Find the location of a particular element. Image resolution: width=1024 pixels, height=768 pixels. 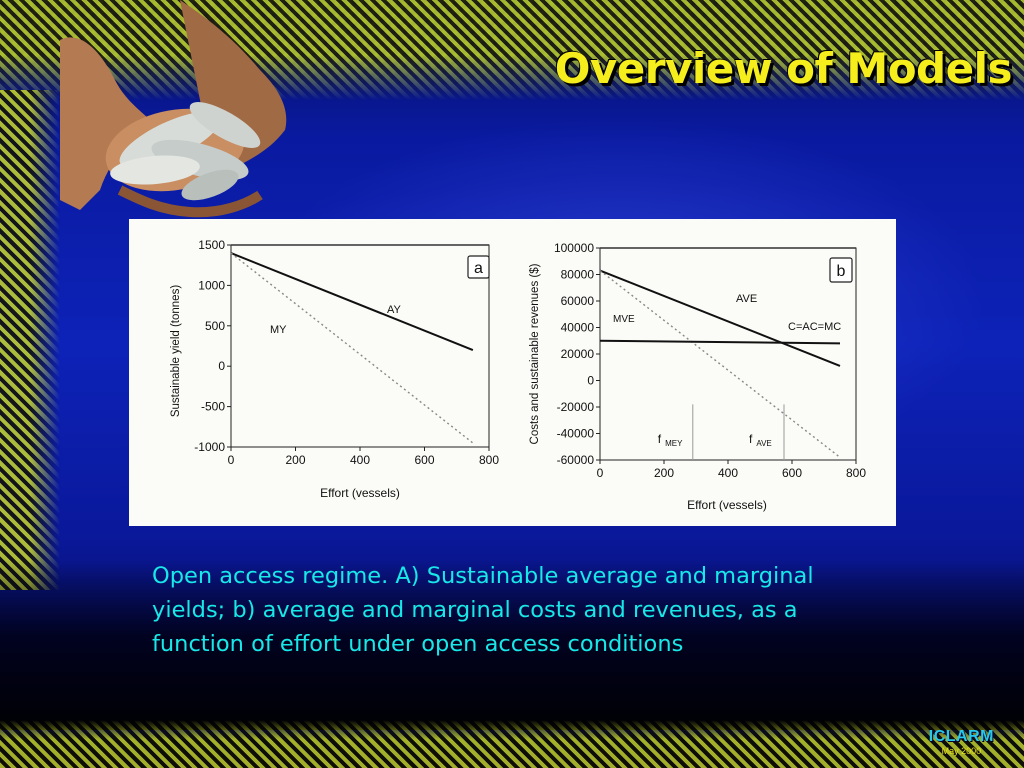

panel-b-ytick-label: 20000 is located at coordinates (578, 354).